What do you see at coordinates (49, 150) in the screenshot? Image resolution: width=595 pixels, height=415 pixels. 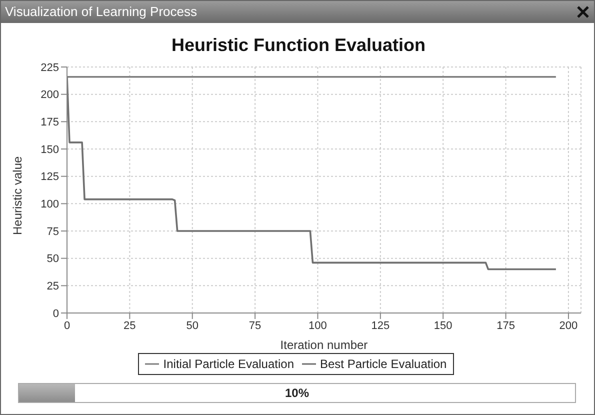 I see `y-tick-label: 150` at bounding box center [49, 150].